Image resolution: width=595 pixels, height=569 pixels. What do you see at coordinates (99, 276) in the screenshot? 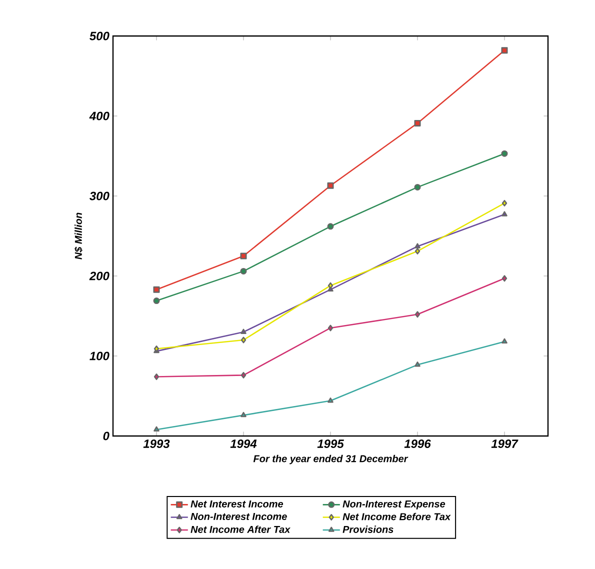
I see `y-tick-label: 200` at bounding box center [99, 276].